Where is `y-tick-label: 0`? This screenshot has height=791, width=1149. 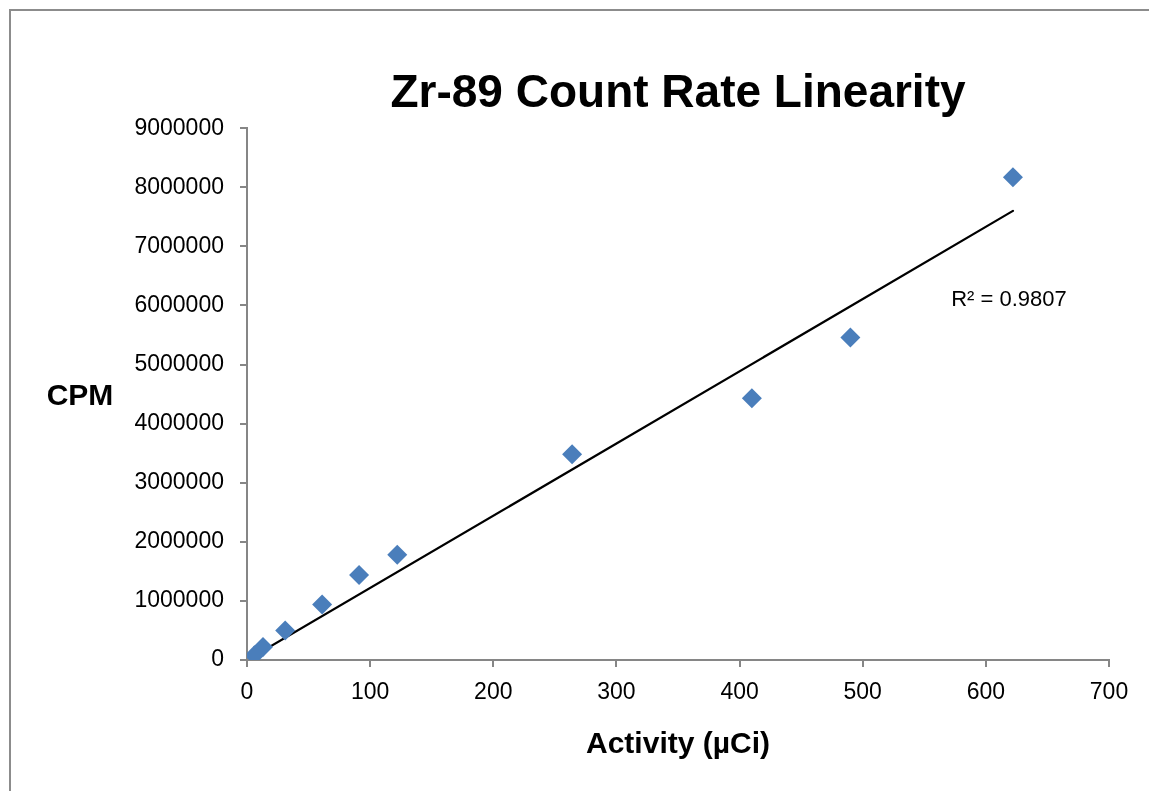 y-tick-label: 0 is located at coordinates (217, 658).